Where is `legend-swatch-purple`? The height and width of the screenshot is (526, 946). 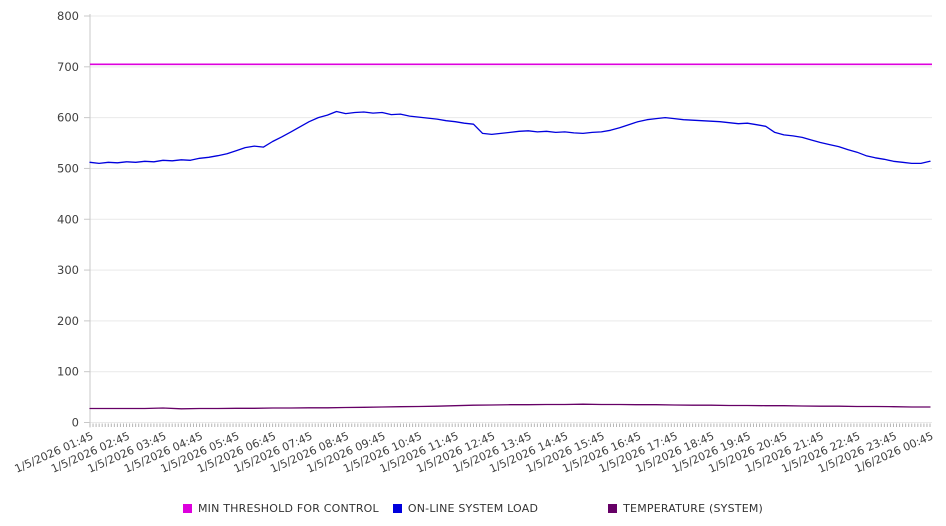
legend-swatch-purple is located at coordinates (613, 508).